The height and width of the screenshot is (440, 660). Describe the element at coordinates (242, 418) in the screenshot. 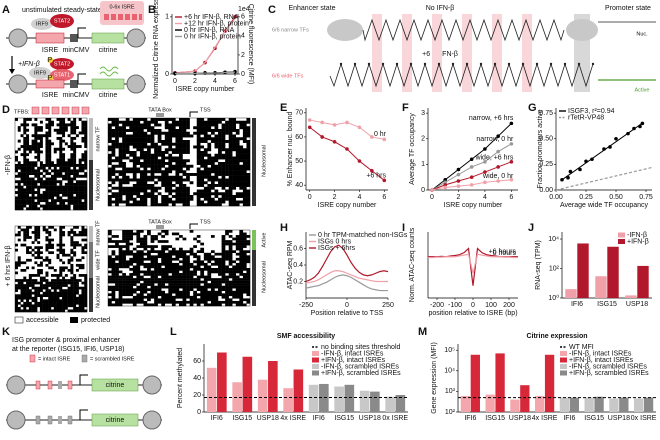

I see `x-tick-label: ISG15` at that location.